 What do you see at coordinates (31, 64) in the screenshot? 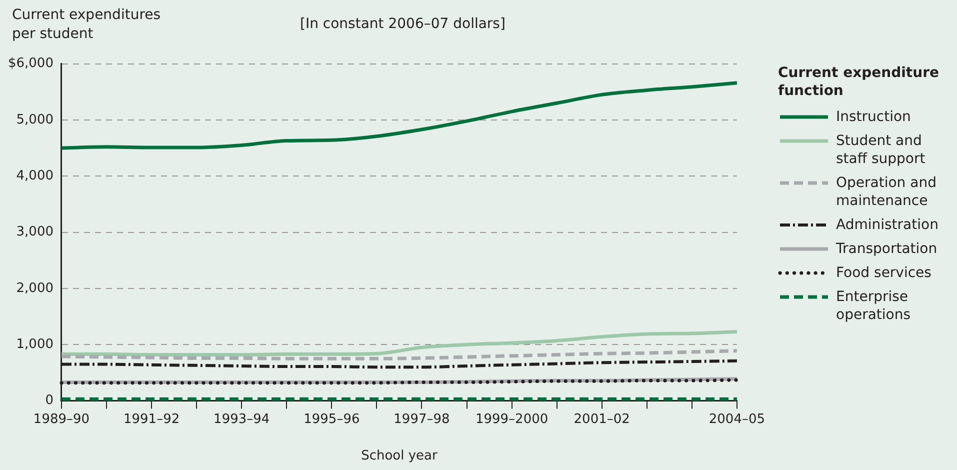
I see `y-tick-label: $6,000` at bounding box center [31, 64].